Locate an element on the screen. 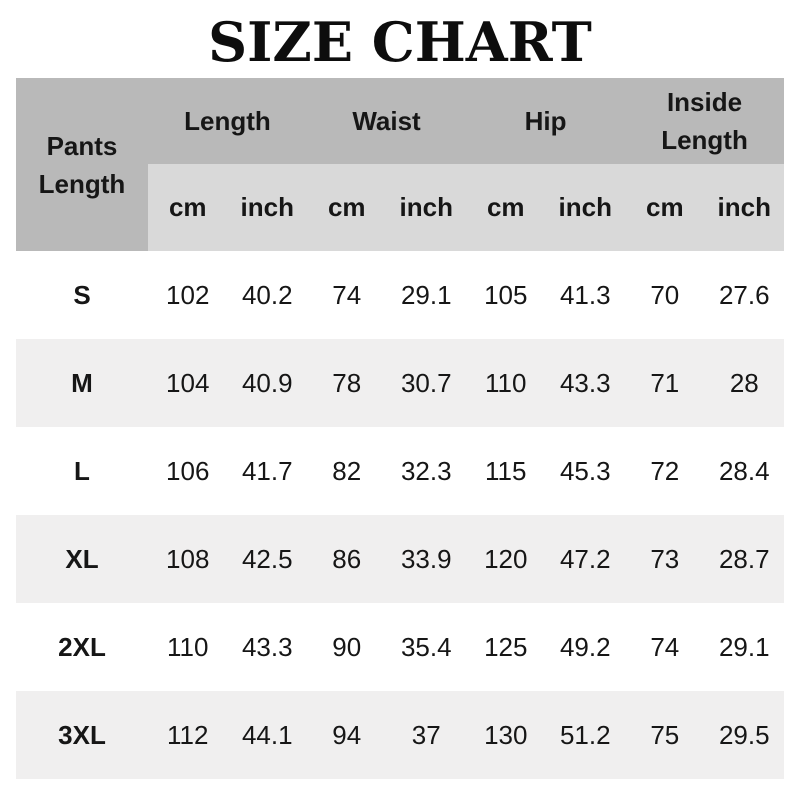 The width and height of the screenshot is (800, 800). cell-hip-cm: 115 is located at coordinates (506, 470).